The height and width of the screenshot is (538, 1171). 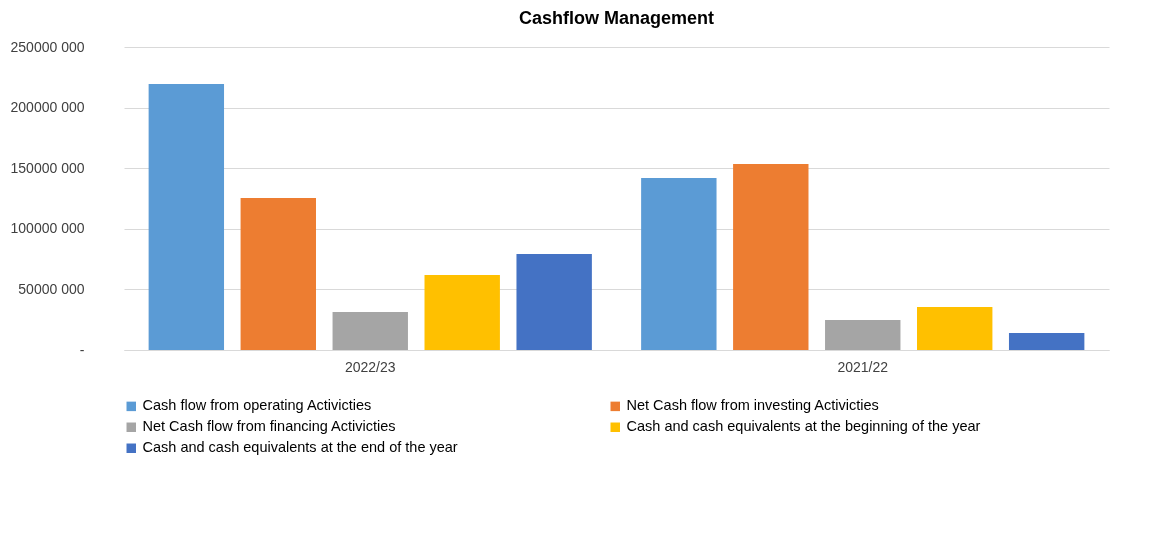 I want to click on y-tick-label: -, so click(x=82, y=349).